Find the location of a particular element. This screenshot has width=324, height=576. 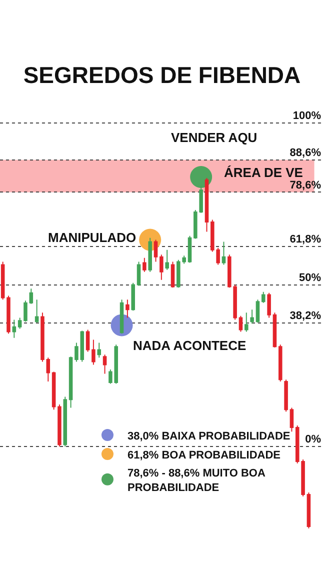

legend-label: 78,6% - 88,6% MUITO BOA PROBABILIDADE is located at coordinates (196, 480).